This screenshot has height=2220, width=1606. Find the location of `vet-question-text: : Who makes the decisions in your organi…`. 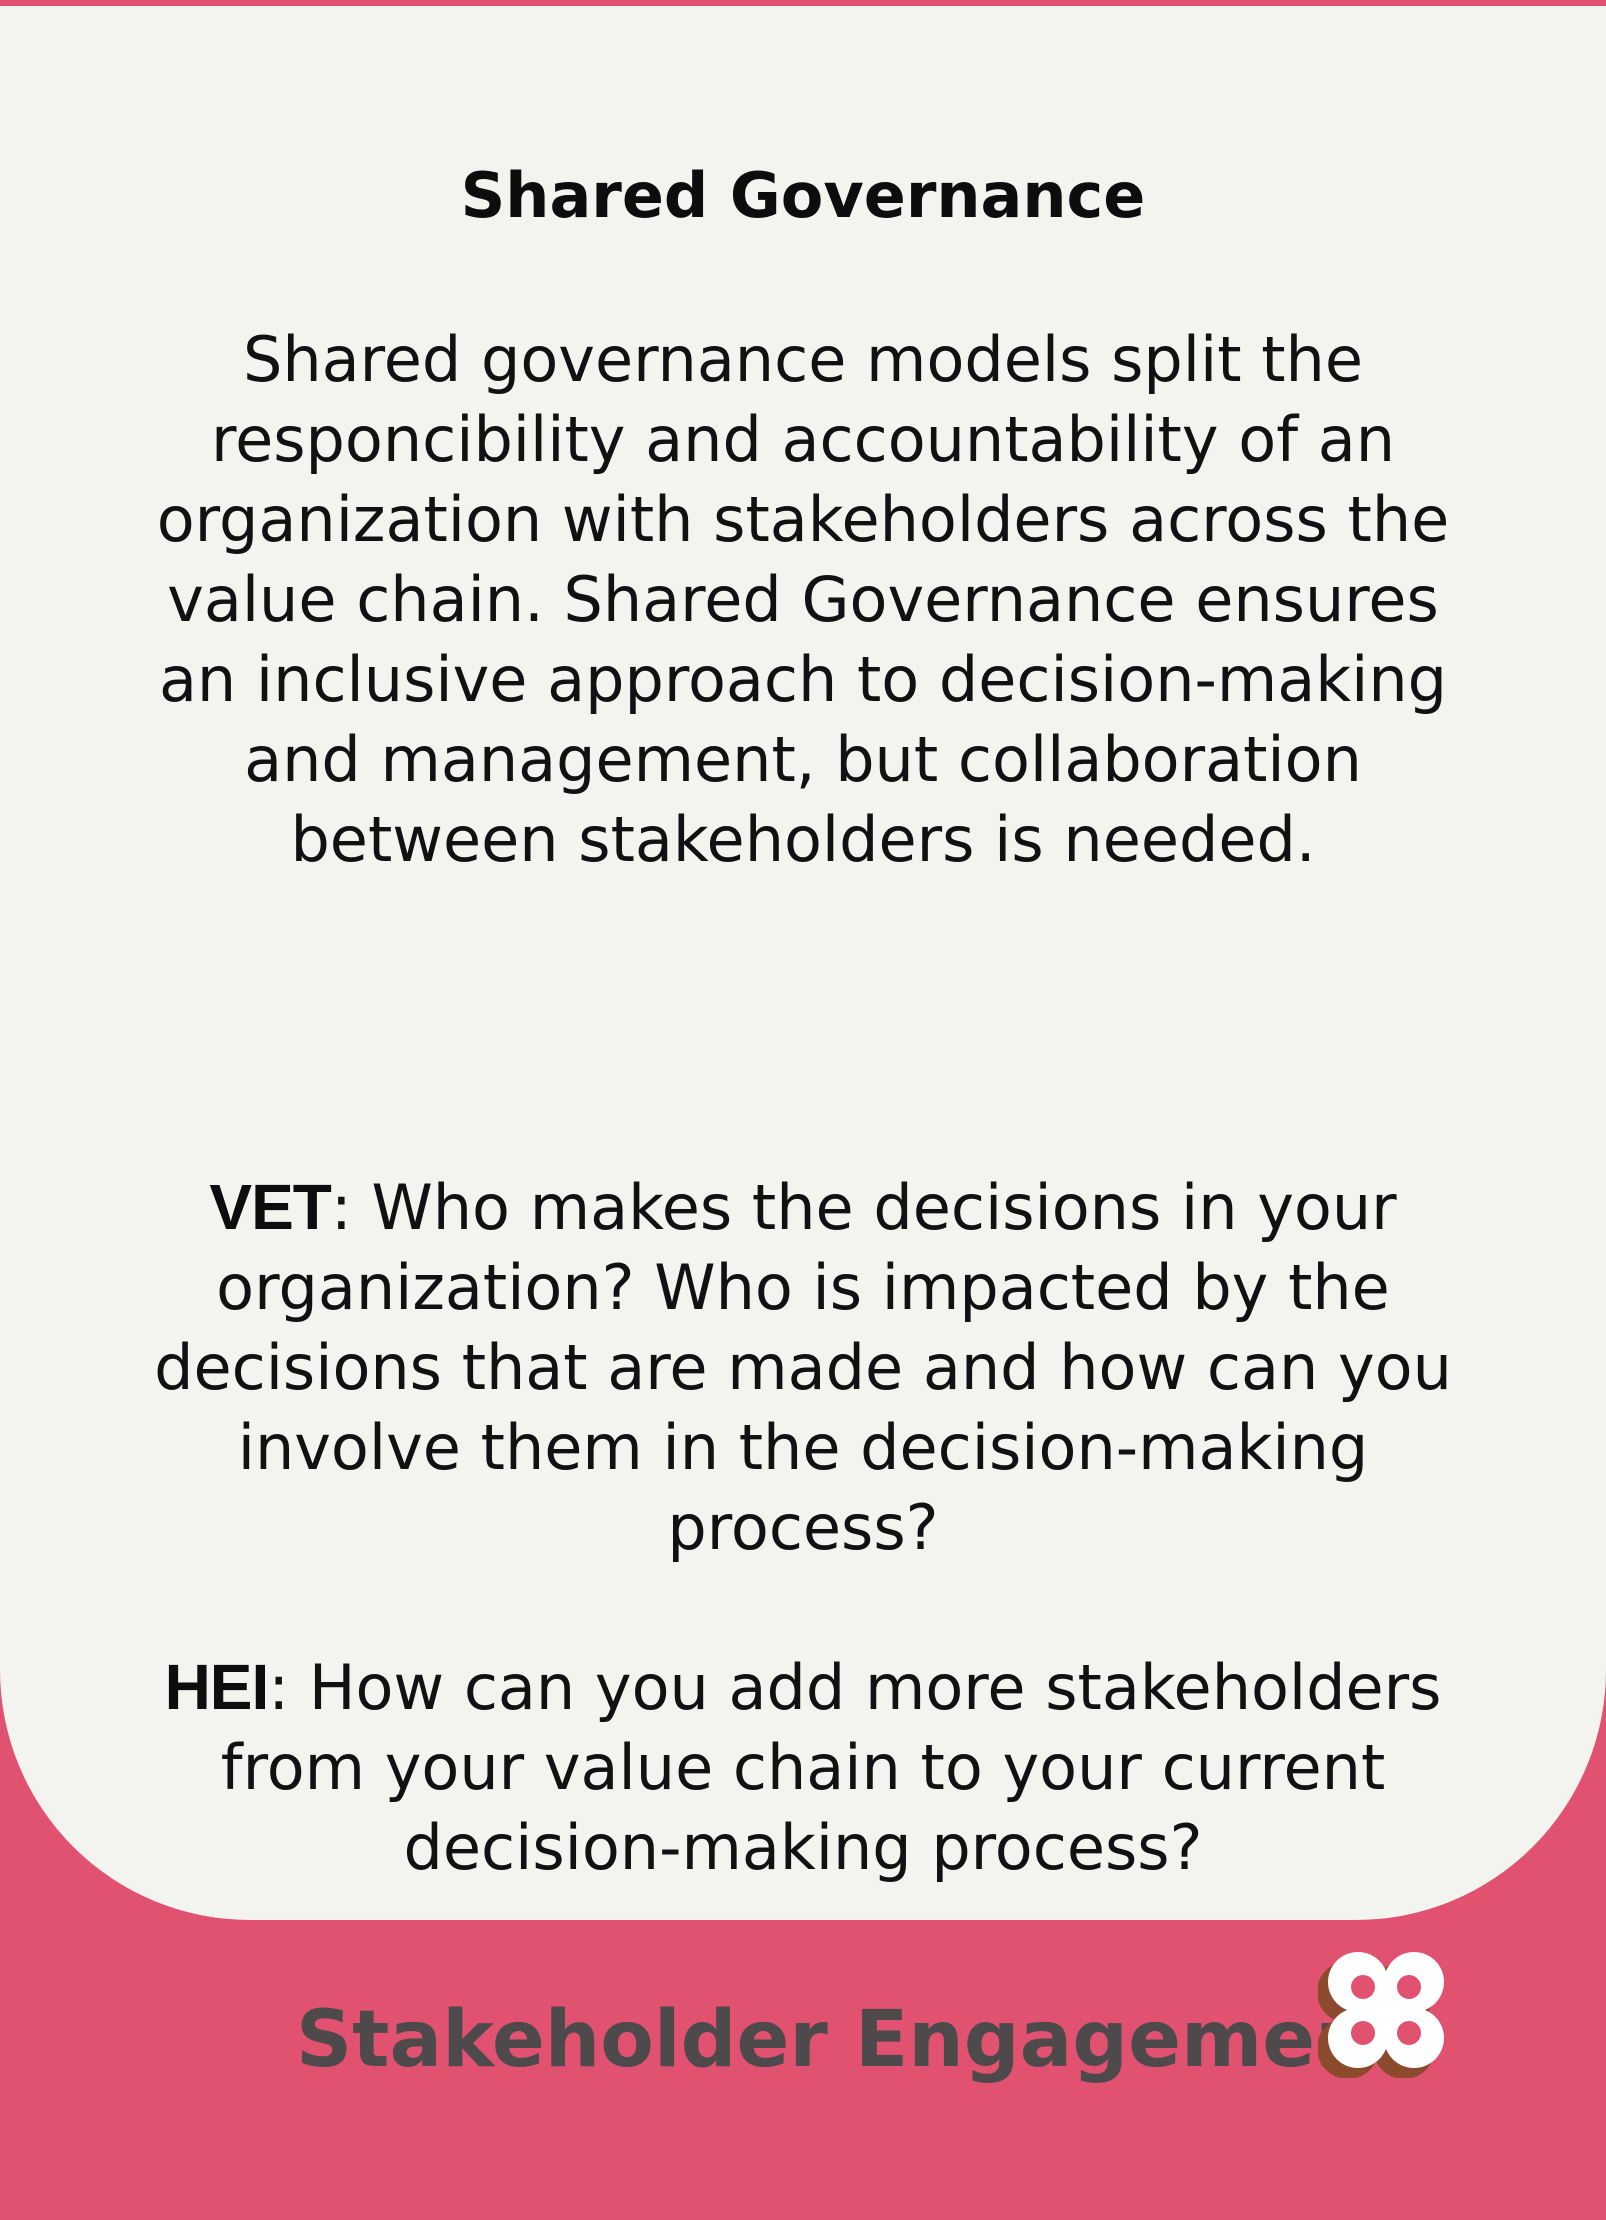

vet-question-text: : Who makes the decisions in your organi… is located at coordinates (803, 1367).